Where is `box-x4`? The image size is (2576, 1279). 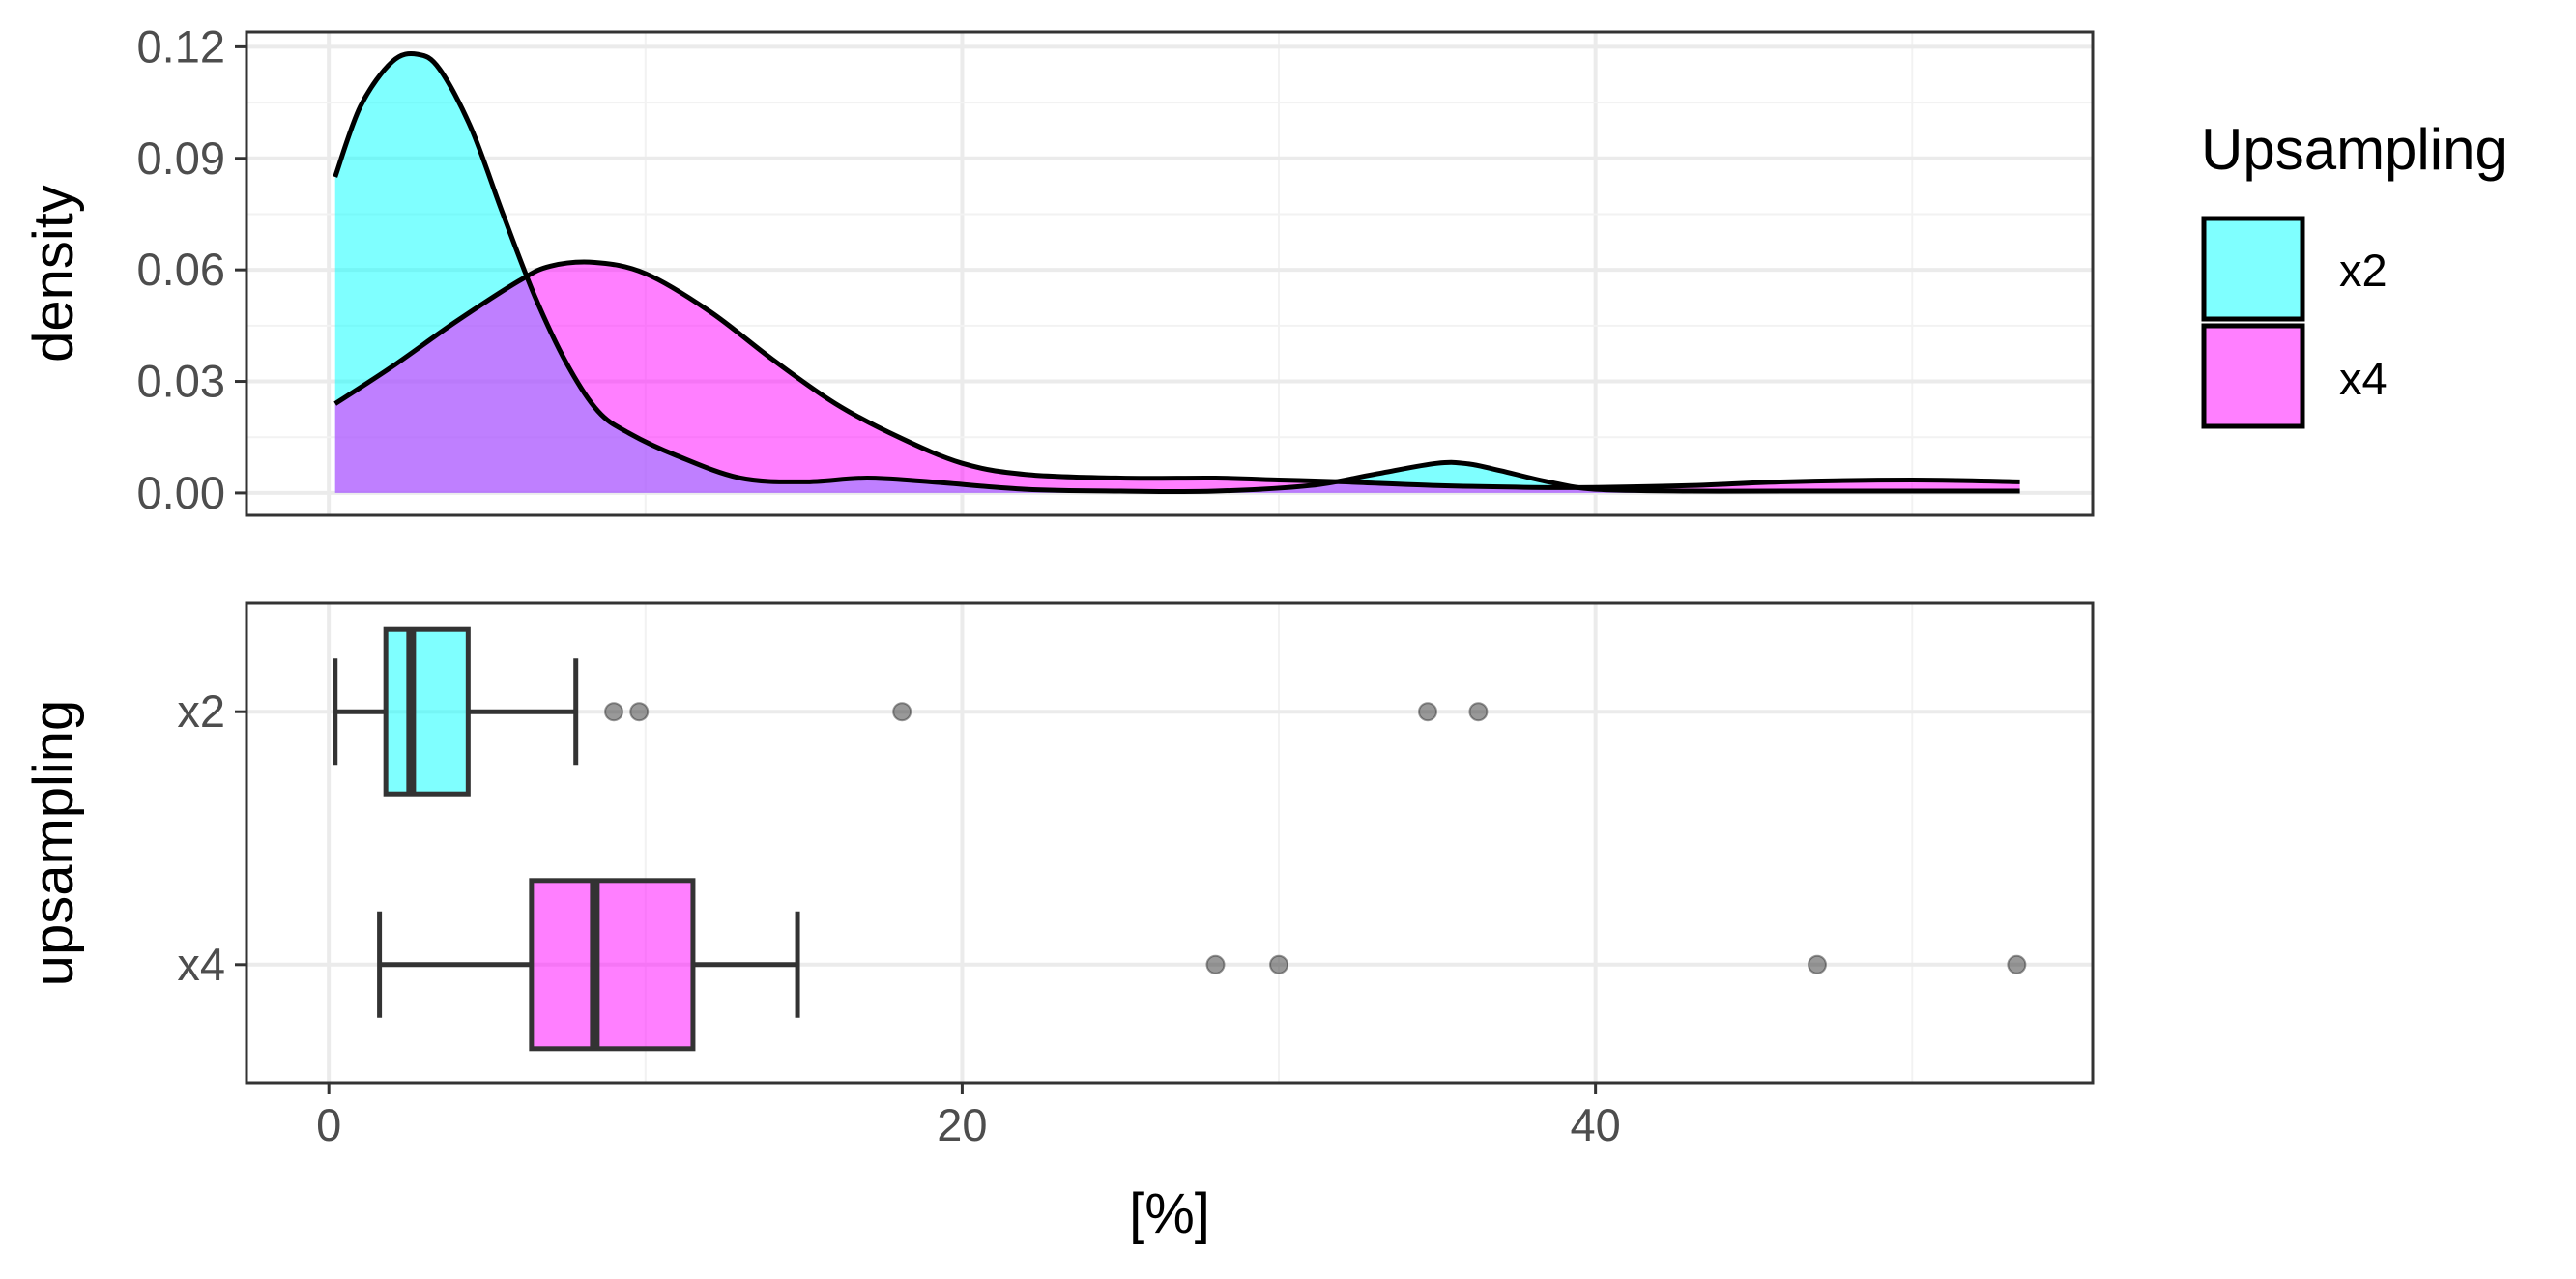 box-x4 is located at coordinates (612, 965).